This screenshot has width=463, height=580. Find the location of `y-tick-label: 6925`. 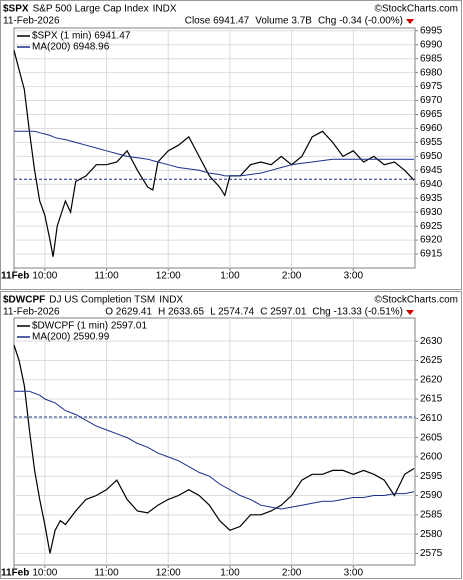

y-tick-label: 6925 is located at coordinates (431, 226).